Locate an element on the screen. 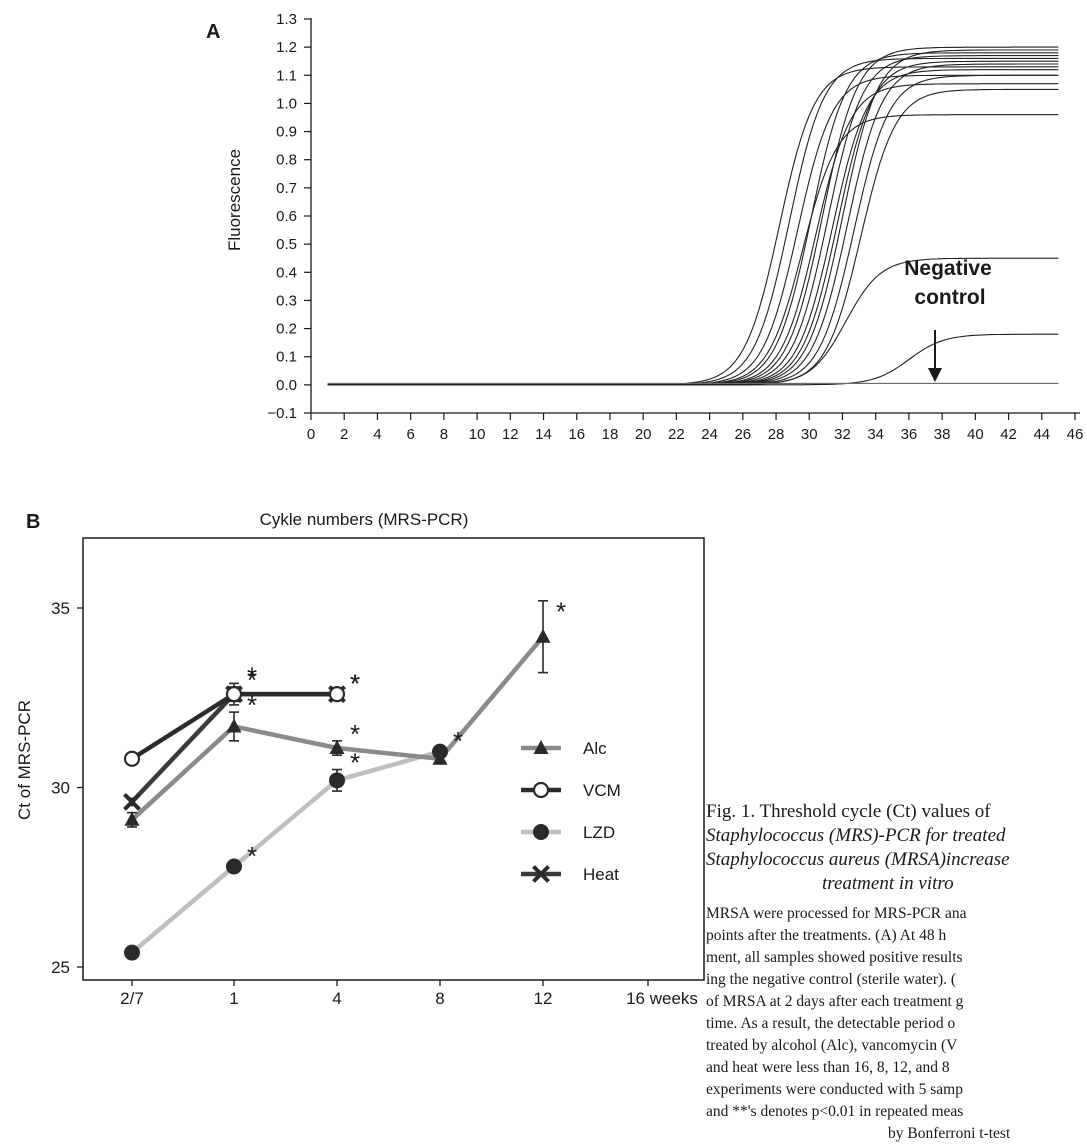 Image resolution: width=1087 pixels, height=1145 pixels. x-tick-label: 26 is located at coordinates (742, 434).